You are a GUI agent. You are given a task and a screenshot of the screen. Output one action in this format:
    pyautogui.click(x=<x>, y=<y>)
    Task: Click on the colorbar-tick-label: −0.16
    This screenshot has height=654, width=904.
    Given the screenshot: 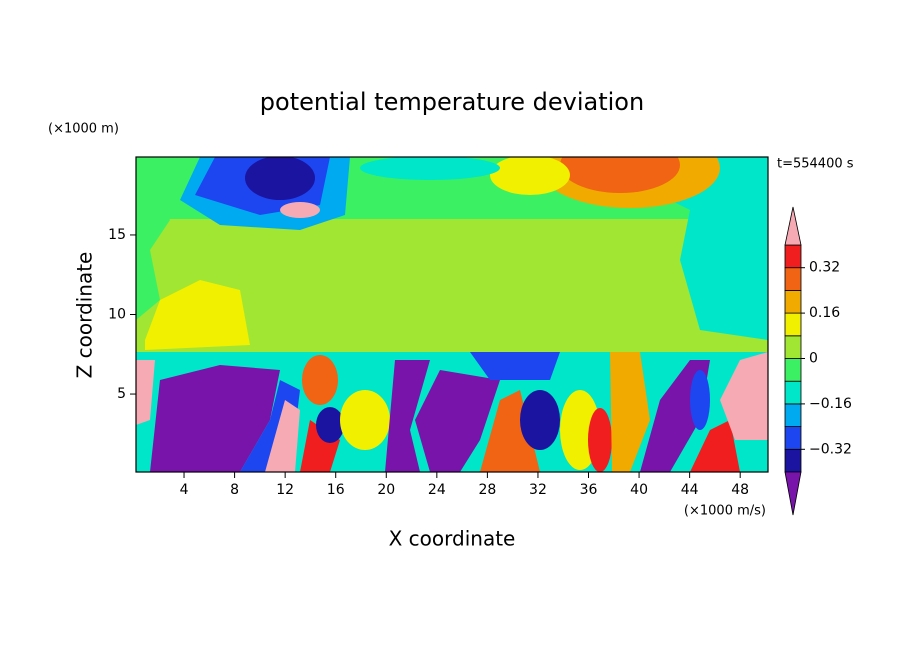 What is the action you would take?
    pyautogui.click(x=830, y=404)
    